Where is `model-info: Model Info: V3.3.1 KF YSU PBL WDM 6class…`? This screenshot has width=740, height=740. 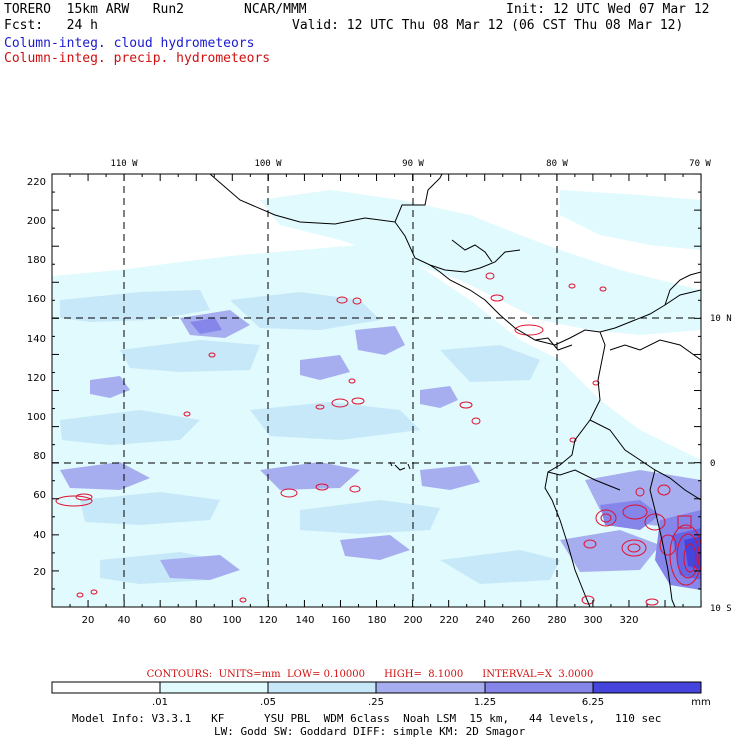 model-info: Model Info: V3.3.1 KF YSU PBL WDM 6class… is located at coordinates (367, 718).